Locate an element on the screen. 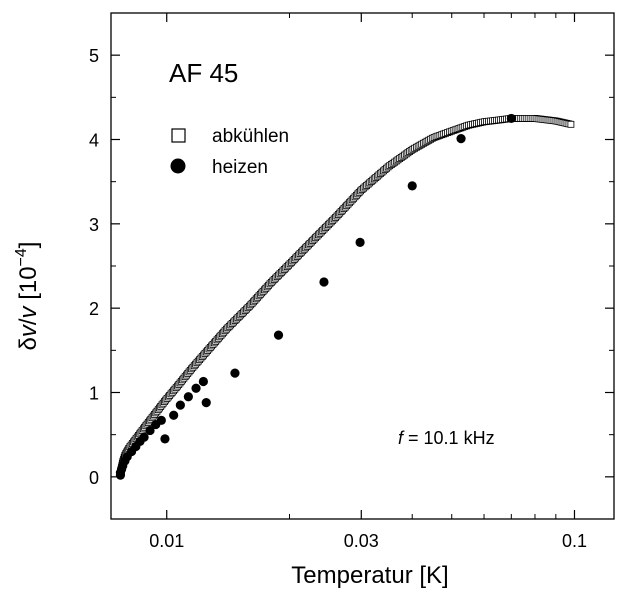 The height and width of the screenshot is (597, 617). x-axis-title: Temperatur [K] is located at coordinates (369, 575).